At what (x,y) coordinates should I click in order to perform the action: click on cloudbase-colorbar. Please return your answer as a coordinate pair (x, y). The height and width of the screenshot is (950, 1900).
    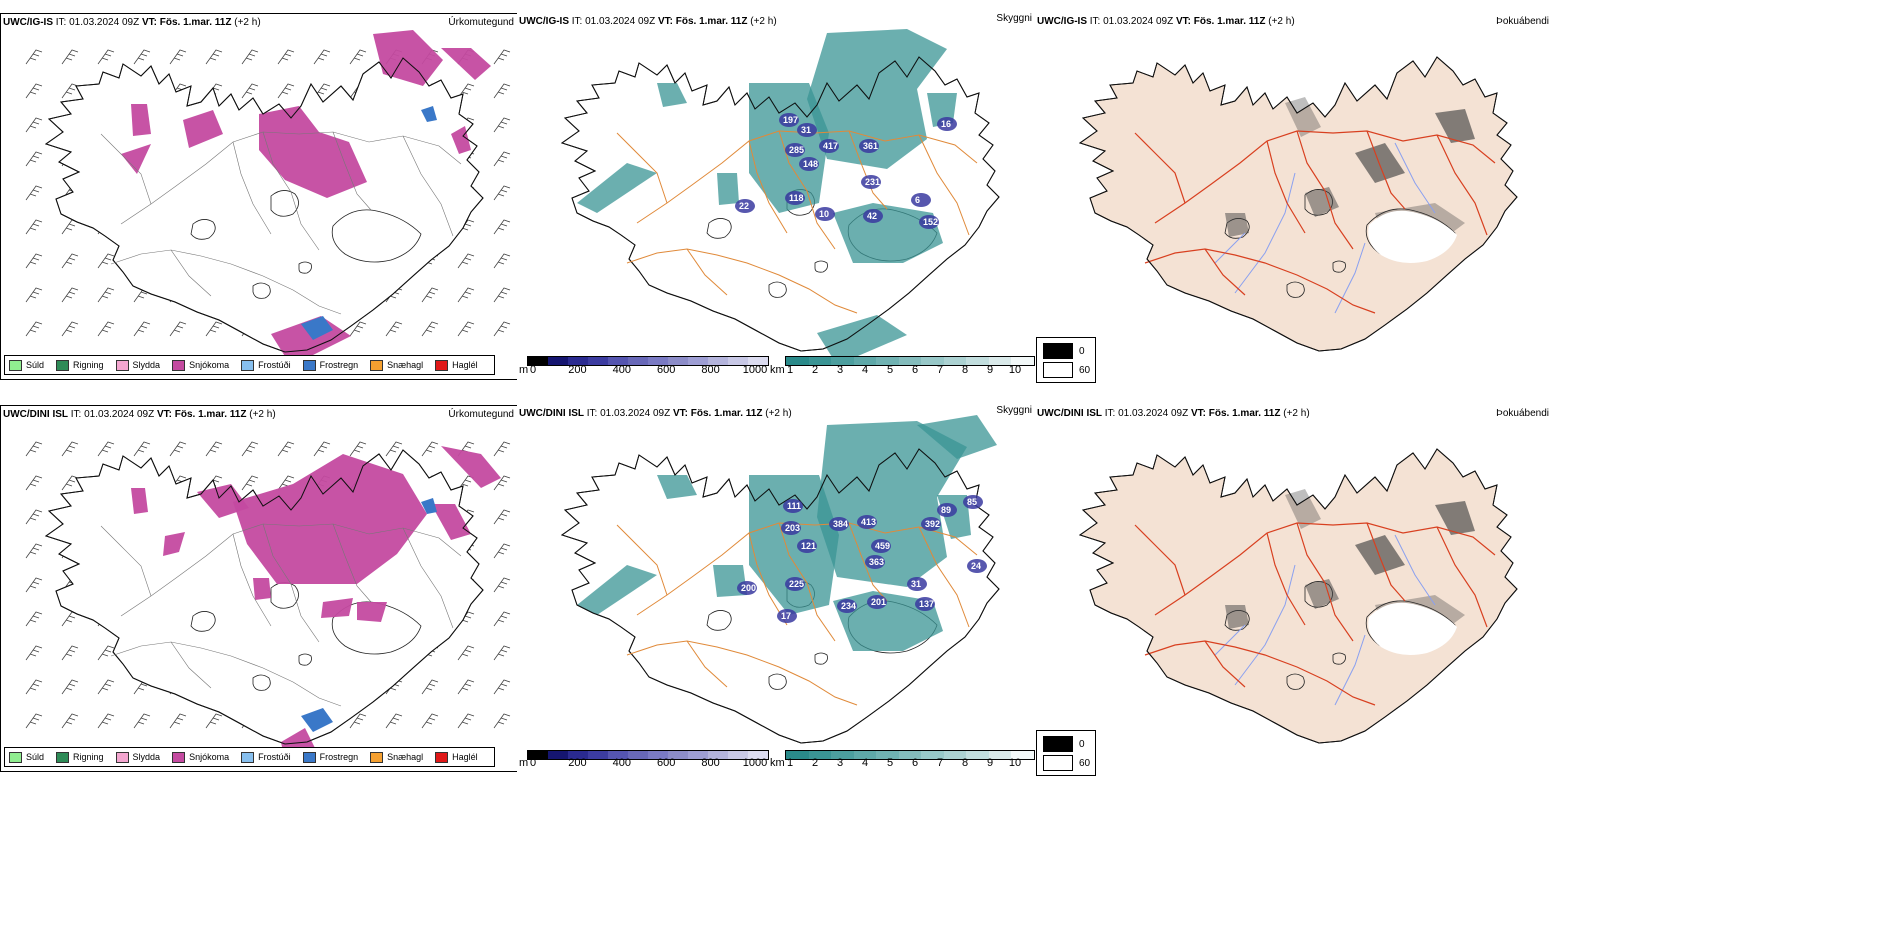
    Looking at the image, I should click on (648, 755).